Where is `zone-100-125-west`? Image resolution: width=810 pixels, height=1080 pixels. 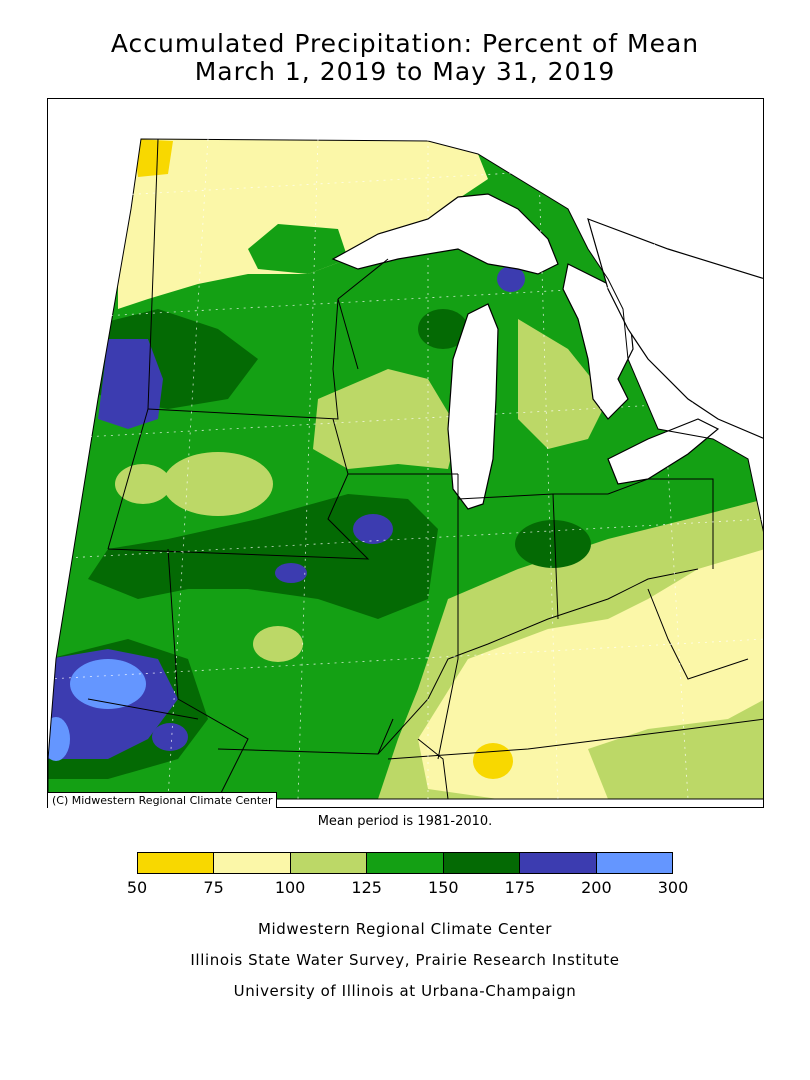 zone-100-125-west is located at coordinates (143, 484).